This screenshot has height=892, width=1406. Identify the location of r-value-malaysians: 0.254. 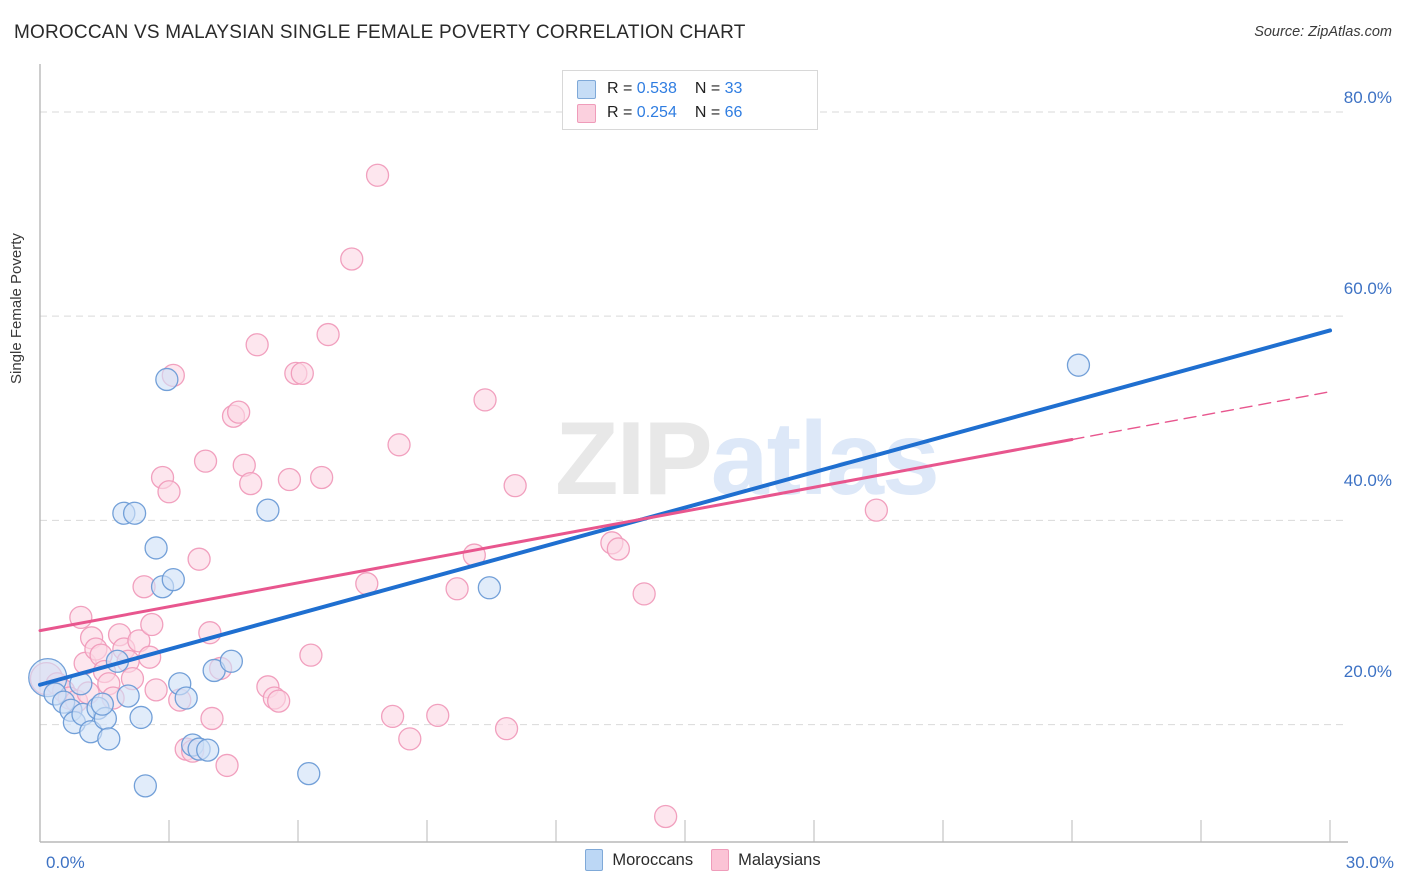
(656, 112).